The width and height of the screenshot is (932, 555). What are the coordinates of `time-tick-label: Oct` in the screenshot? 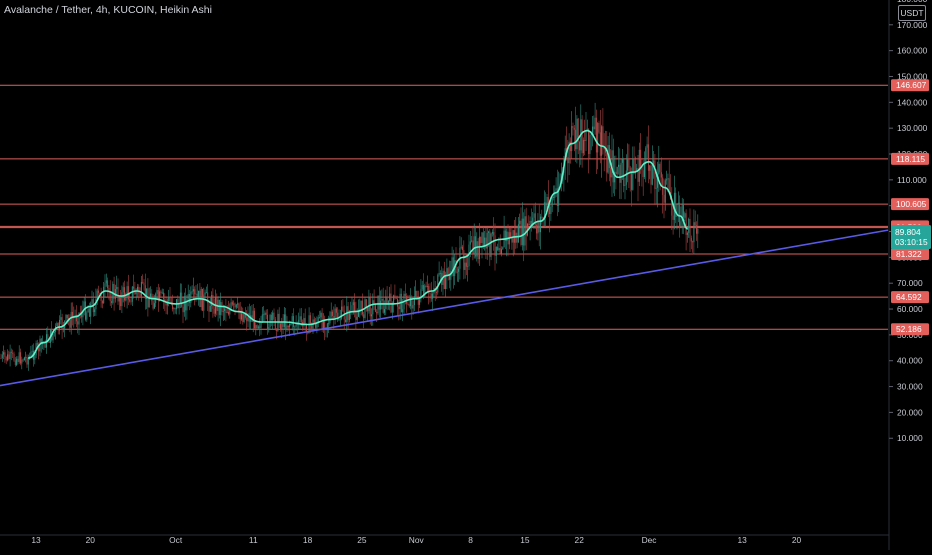 It's located at (176, 540).